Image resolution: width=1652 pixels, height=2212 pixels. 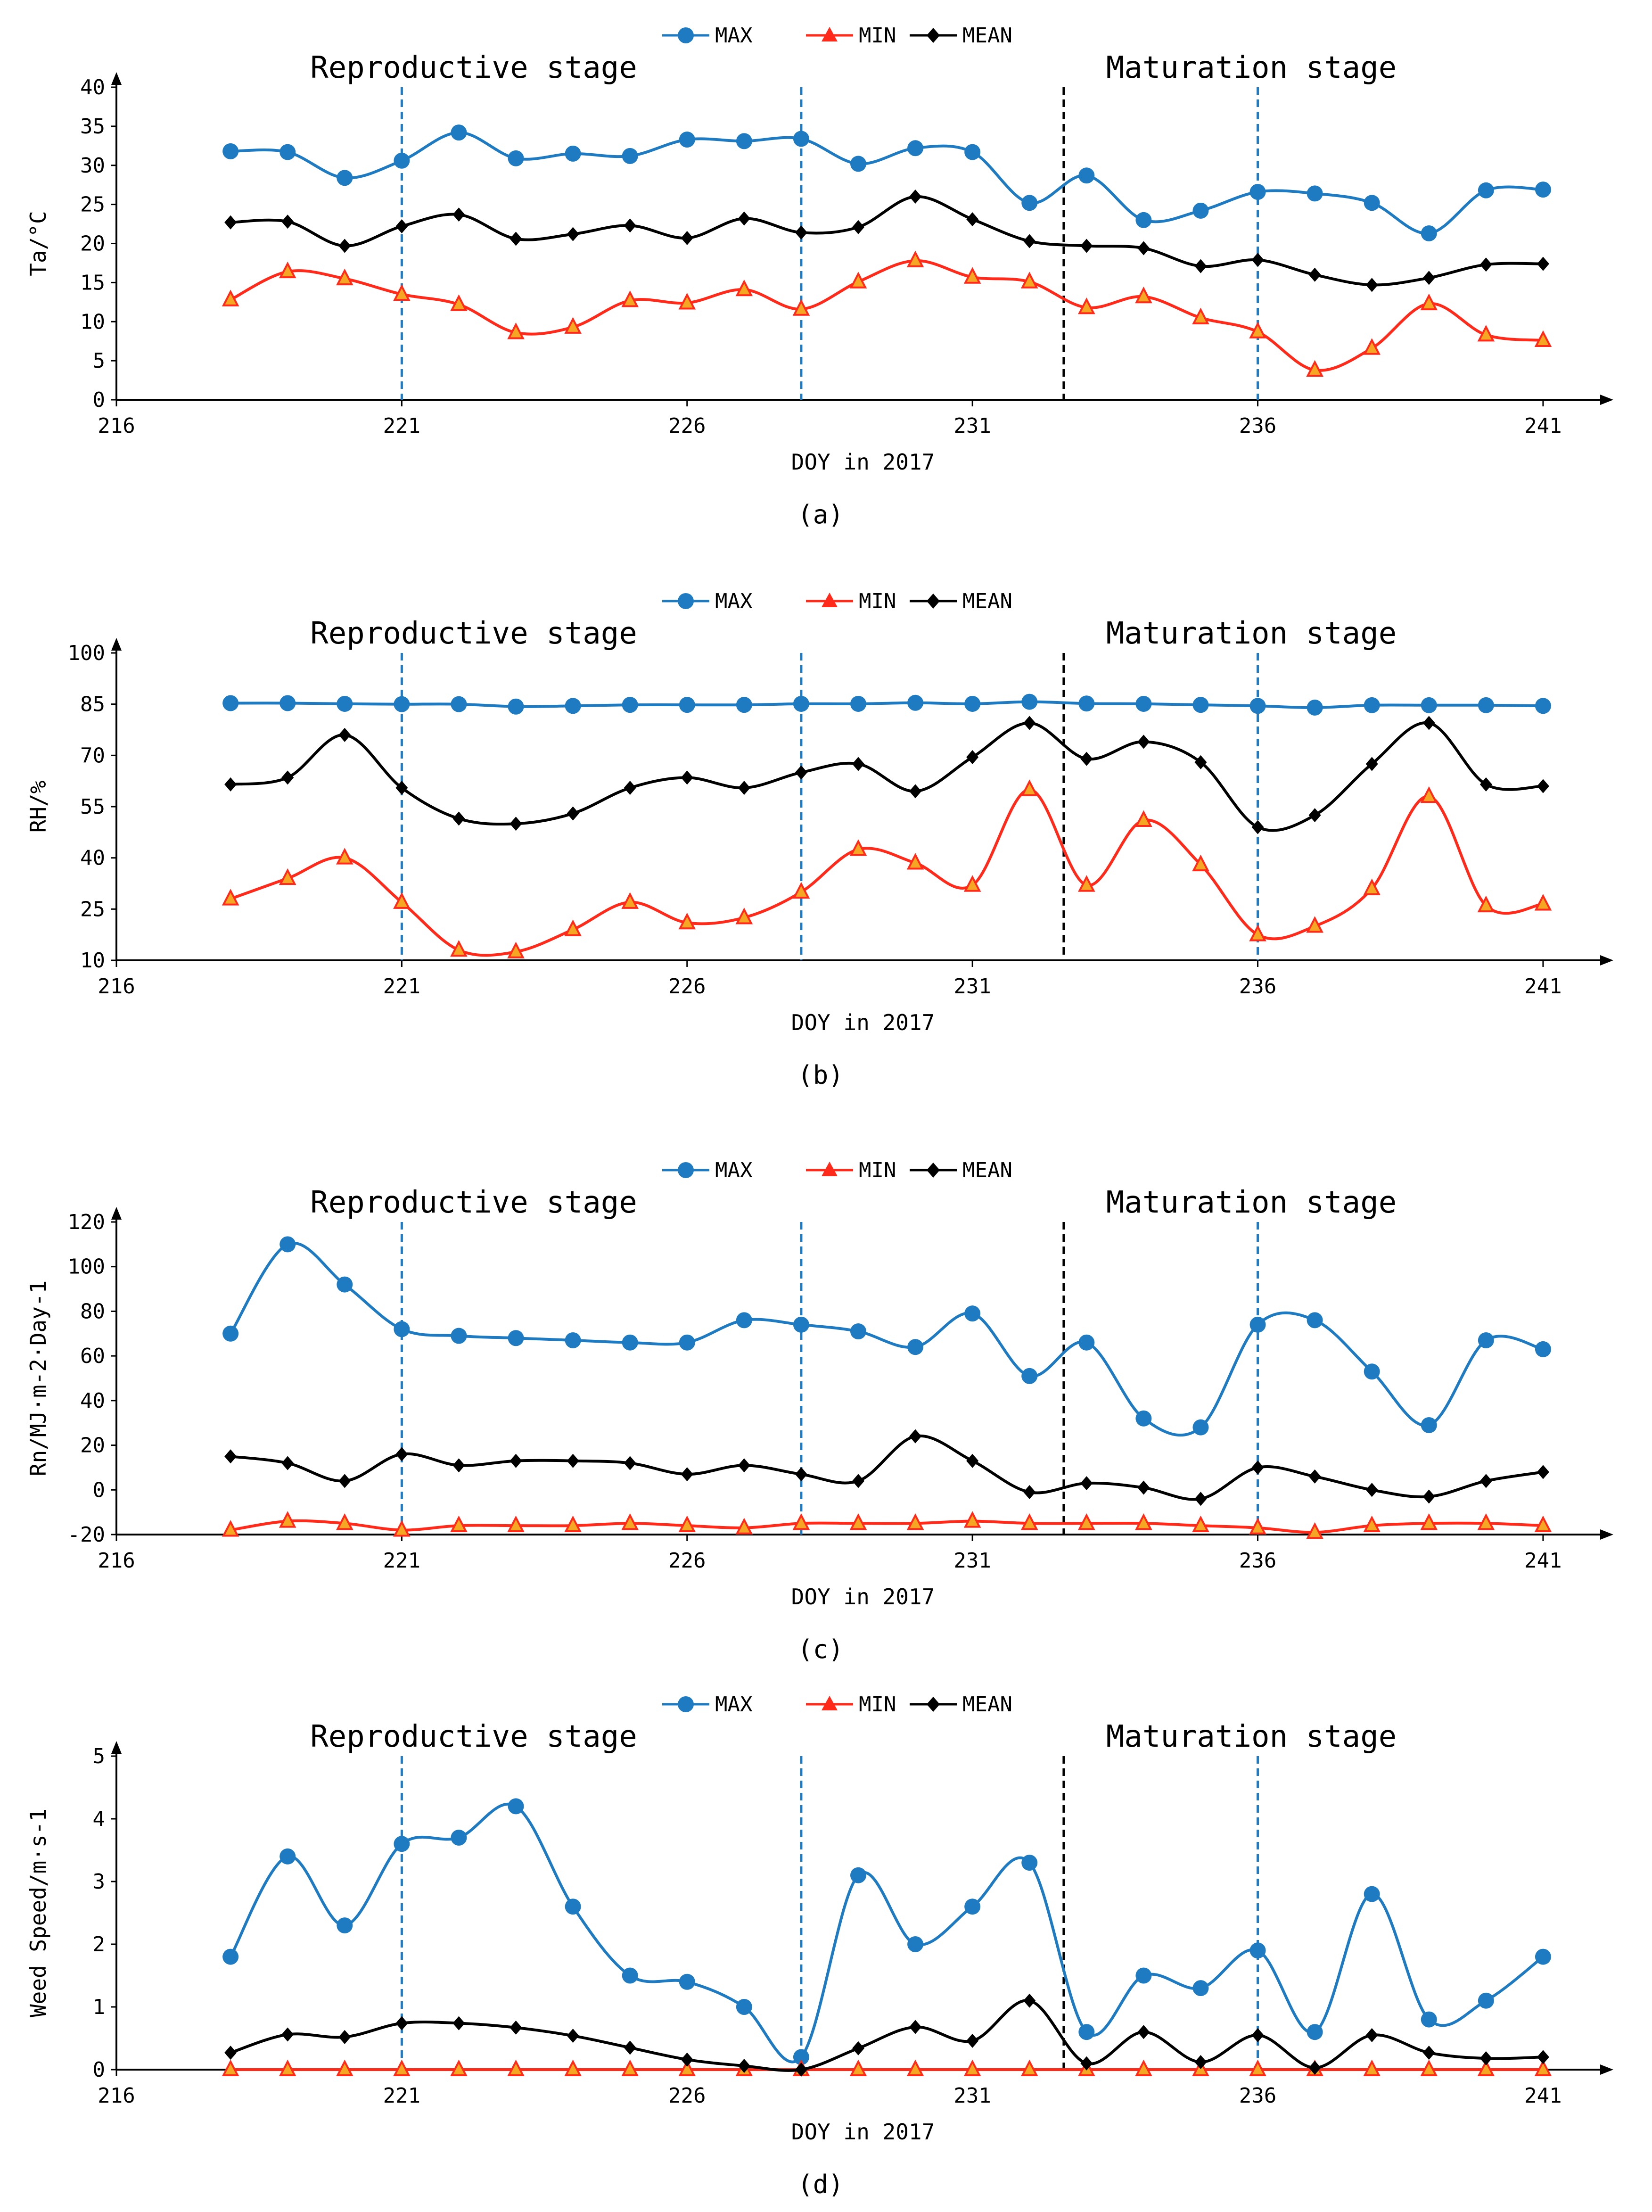 I want to click on x-tick-label: 241, so click(x=1543, y=426).